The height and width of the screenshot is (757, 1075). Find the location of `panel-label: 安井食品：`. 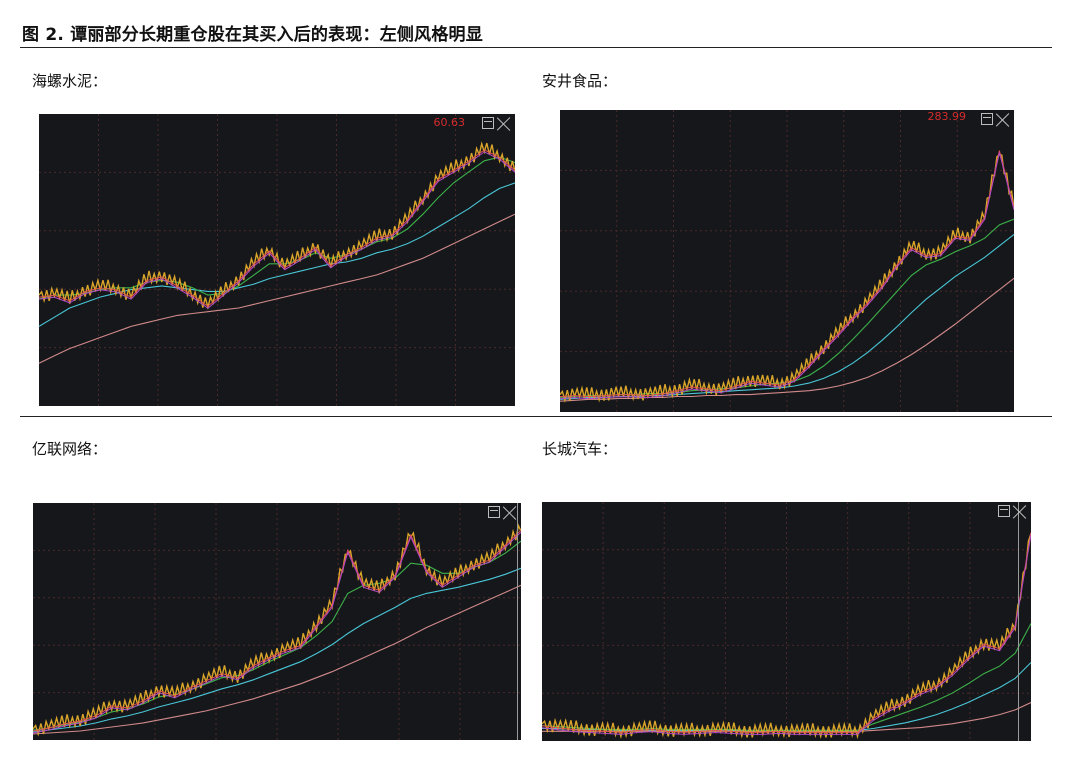

panel-label: 安井食品： is located at coordinates (580, 81).